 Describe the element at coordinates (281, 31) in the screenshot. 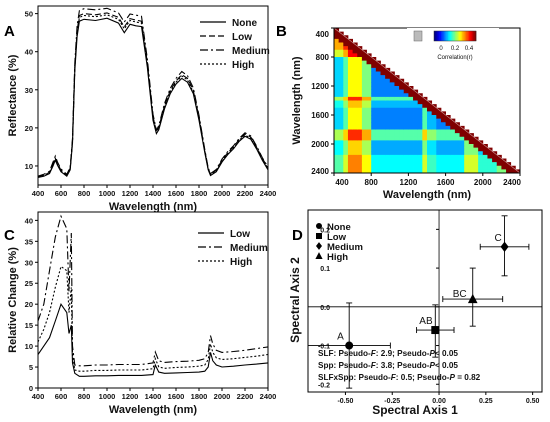

I see `panel-label-b: B` at that location.